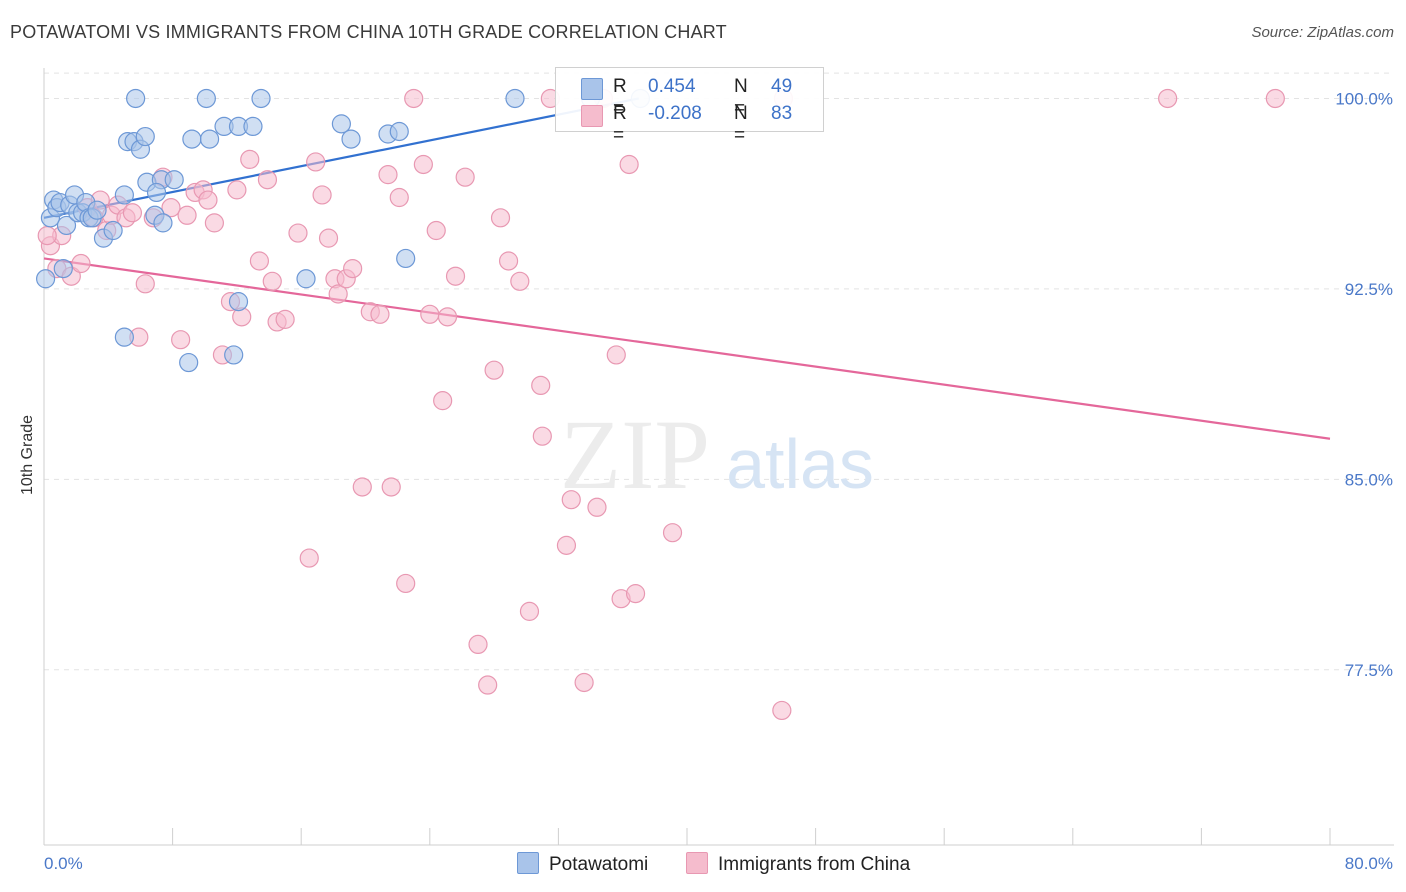  I want to click on r-value: -0.208, so click(675, 113).